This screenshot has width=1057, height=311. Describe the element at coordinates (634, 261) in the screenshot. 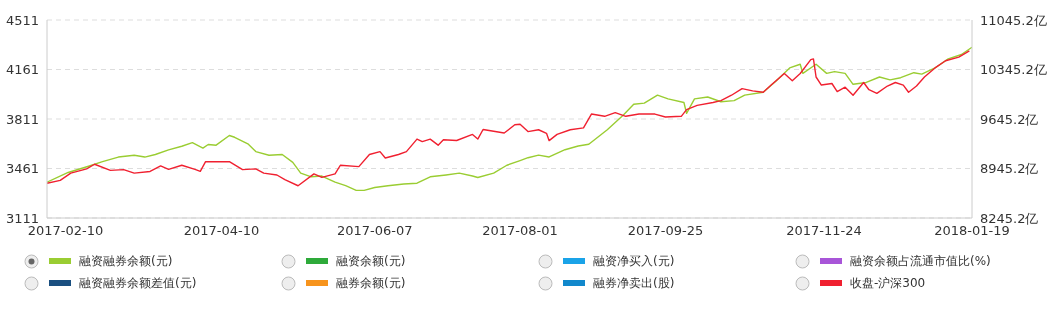

I see `legend-label: 融资净买入(元)` at that location.